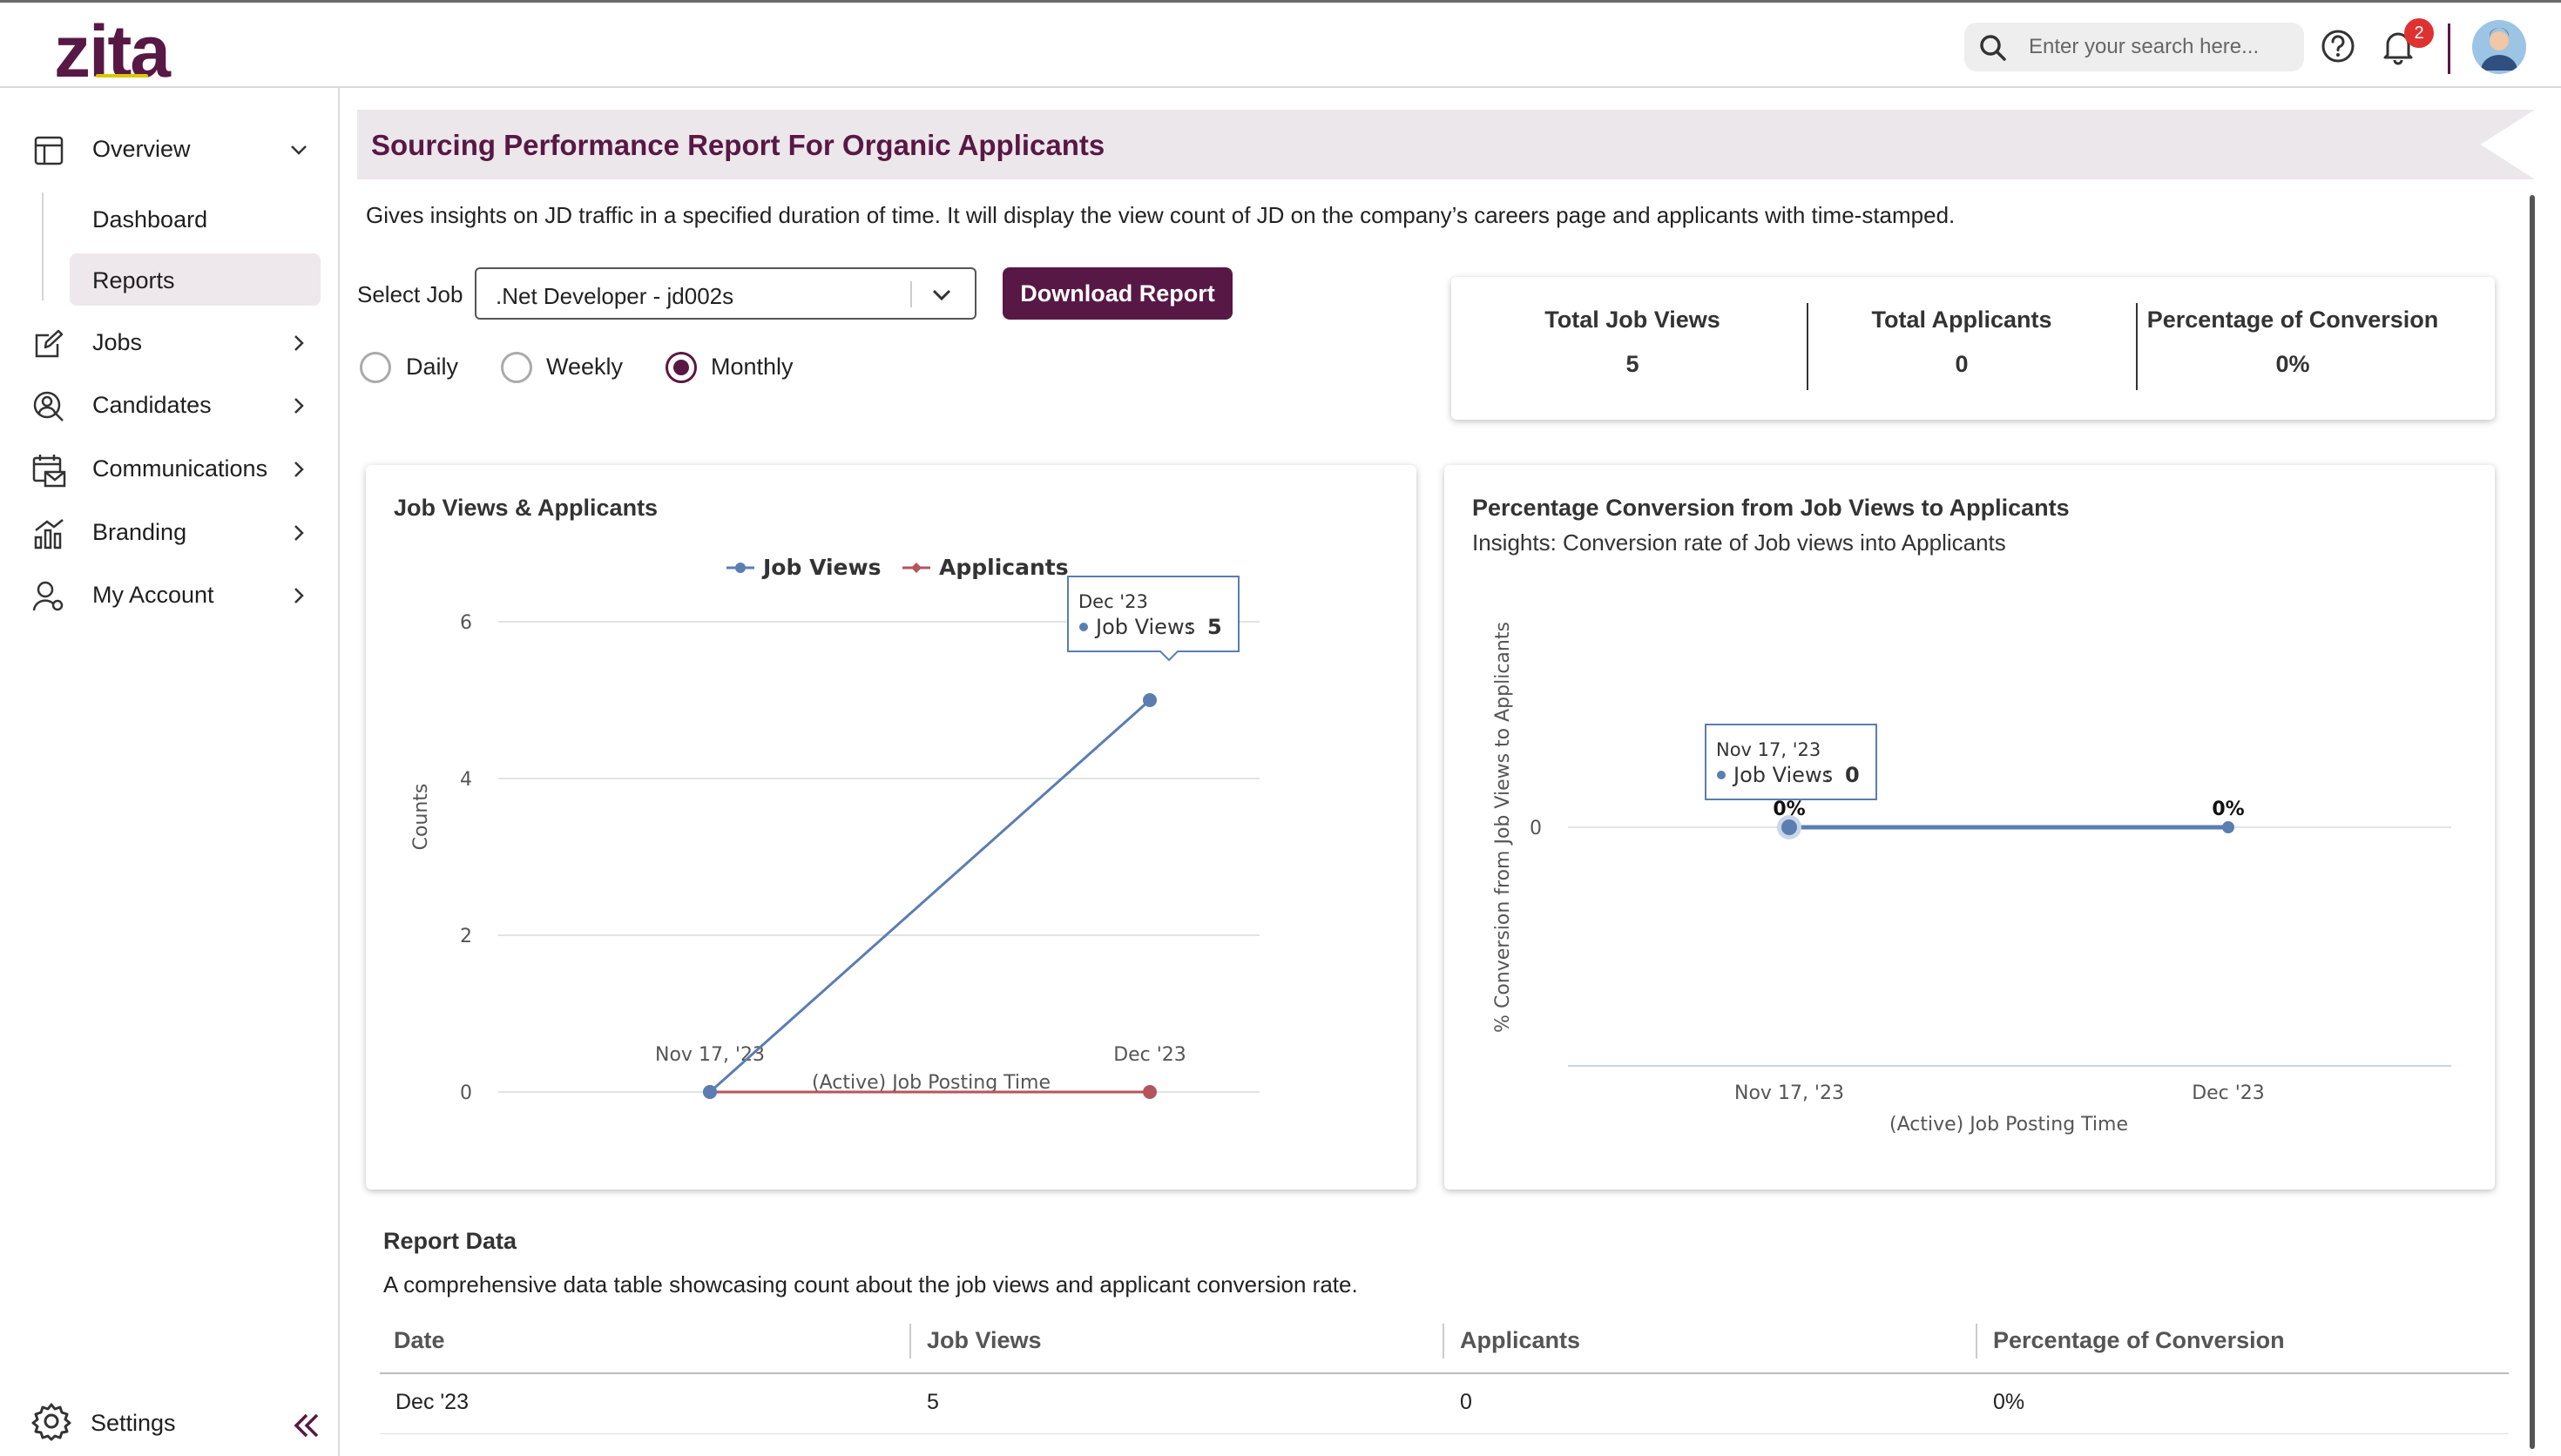  I want to click on stat-conversion: Percentage of Conversion 0%, so click(2292, 342).